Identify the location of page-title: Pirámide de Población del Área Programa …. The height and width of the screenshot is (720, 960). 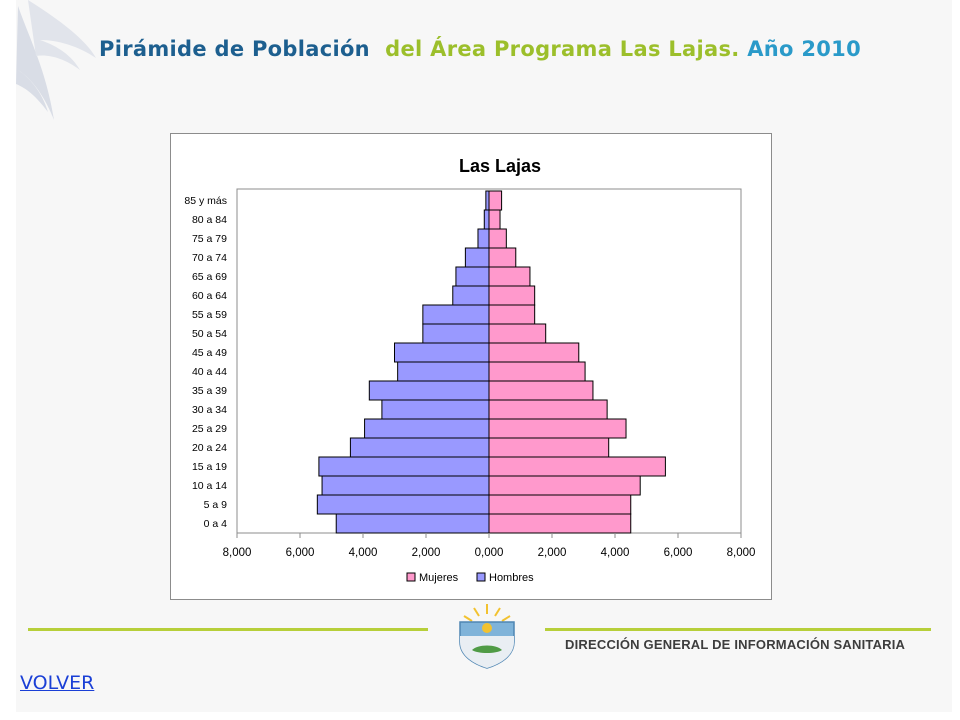
(480, 49).